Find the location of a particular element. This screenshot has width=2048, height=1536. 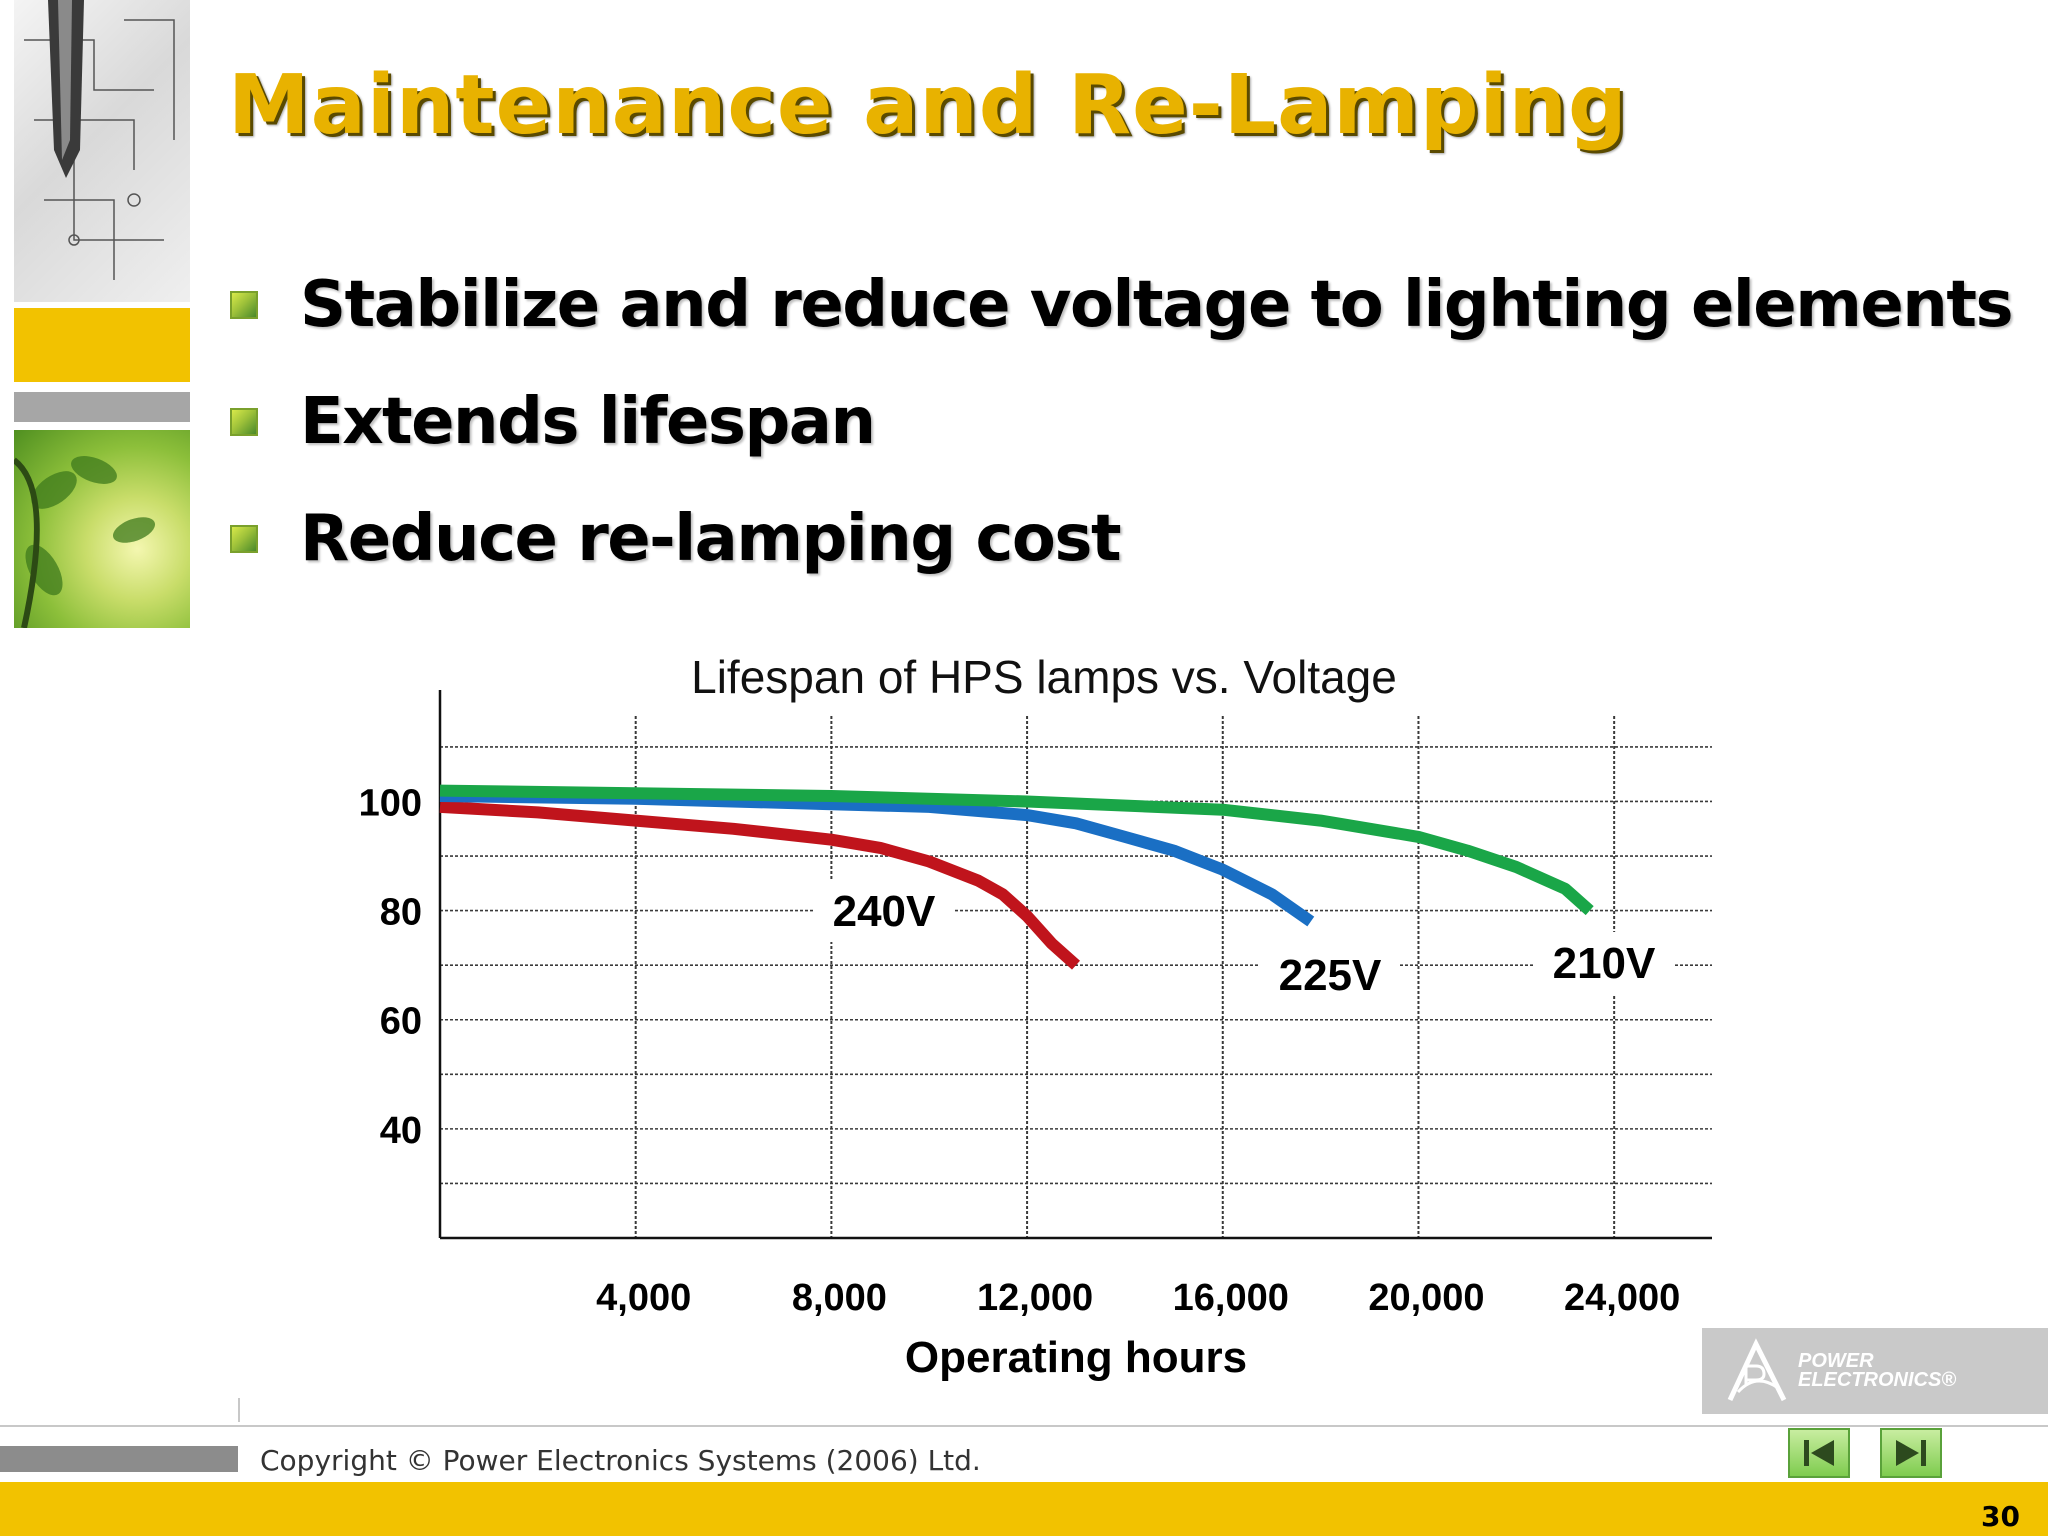

x-axis-title: Operating hours is located at coordinates (1076, 1357).